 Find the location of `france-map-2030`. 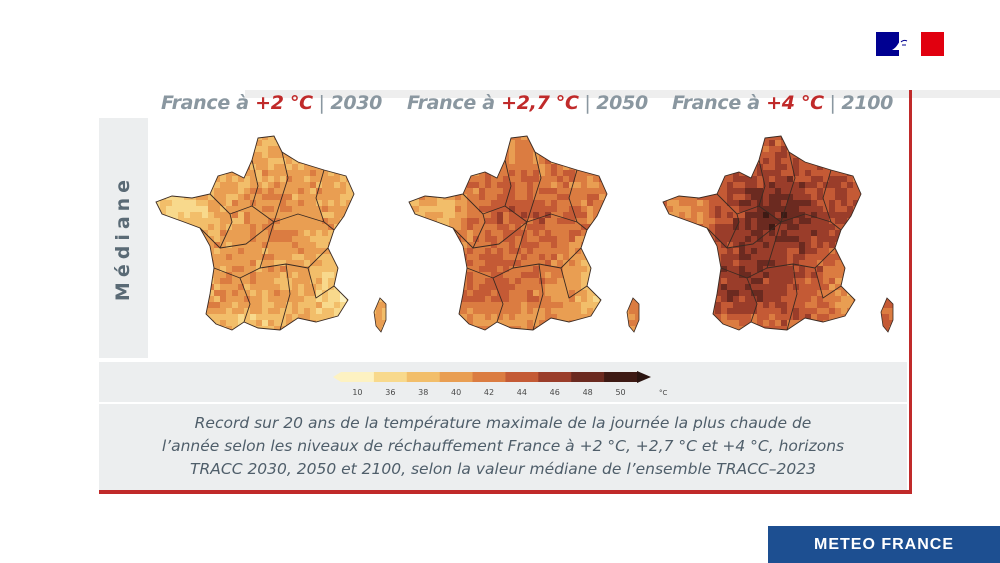

france-map-2030 is located at coordinates (271, 239).